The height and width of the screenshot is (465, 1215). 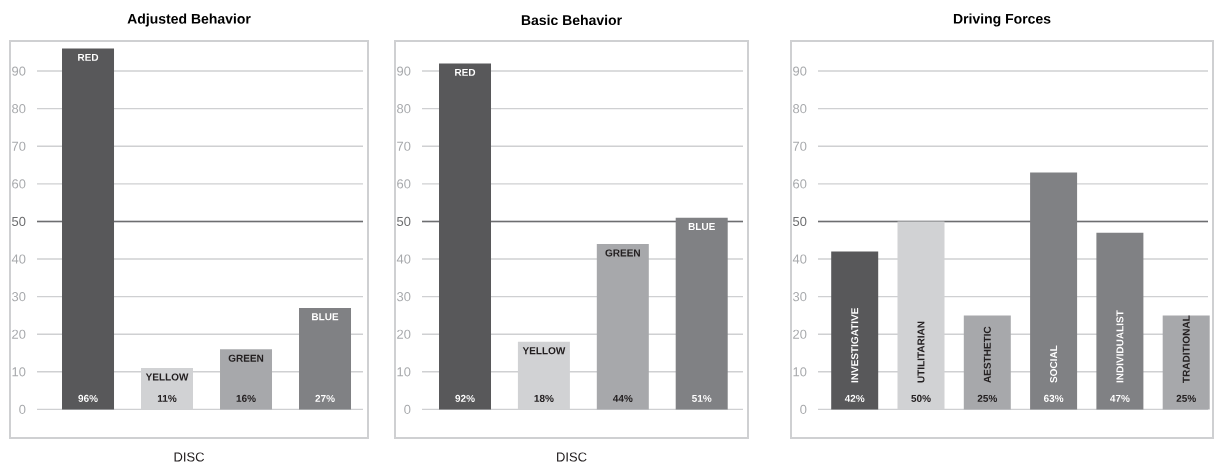 What do you see at coordinates (1186, 349) in the screenshot?
I see `x-tick-label: TRADITIONAL` at bounding box center [1186, 349].